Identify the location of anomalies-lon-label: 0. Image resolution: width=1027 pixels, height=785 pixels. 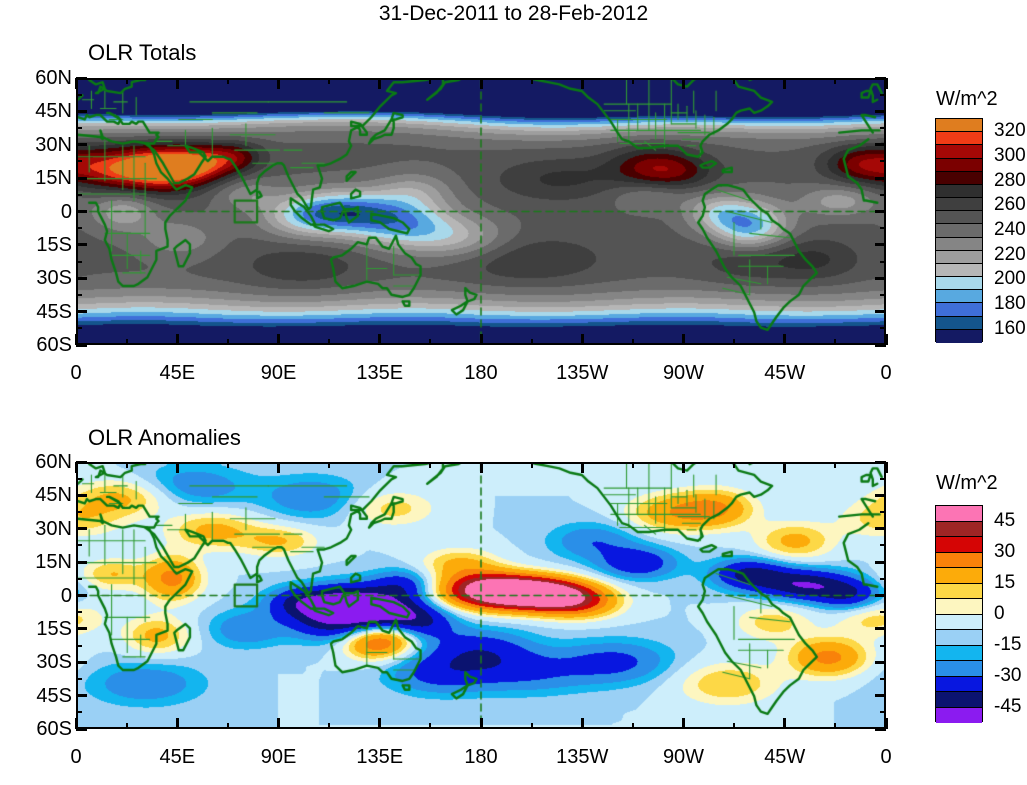
(886, 757).